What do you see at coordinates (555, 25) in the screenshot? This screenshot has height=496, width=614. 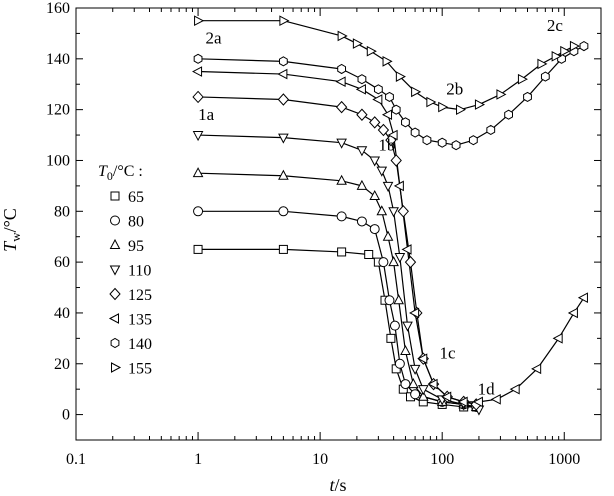 I see `curve-annotation: 2c` at bounding box center [555, 25].